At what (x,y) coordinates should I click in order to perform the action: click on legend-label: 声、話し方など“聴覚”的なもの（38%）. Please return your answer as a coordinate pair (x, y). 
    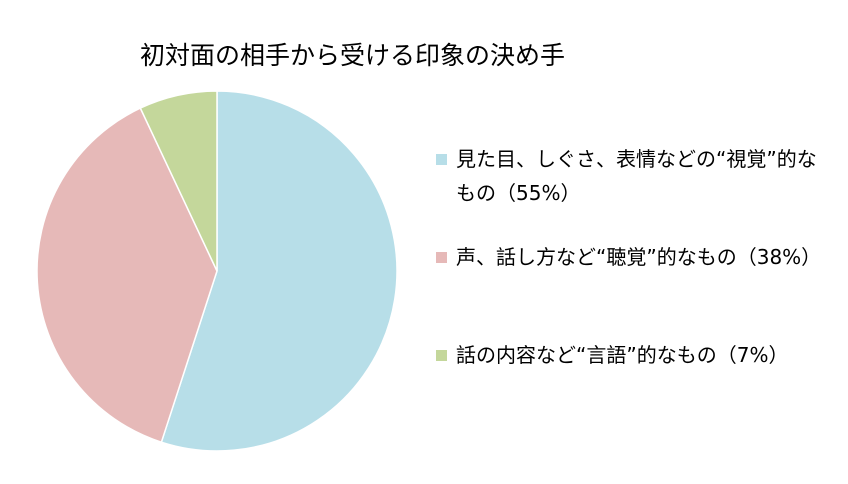
    Looking at the image, I should click on (639, 257).